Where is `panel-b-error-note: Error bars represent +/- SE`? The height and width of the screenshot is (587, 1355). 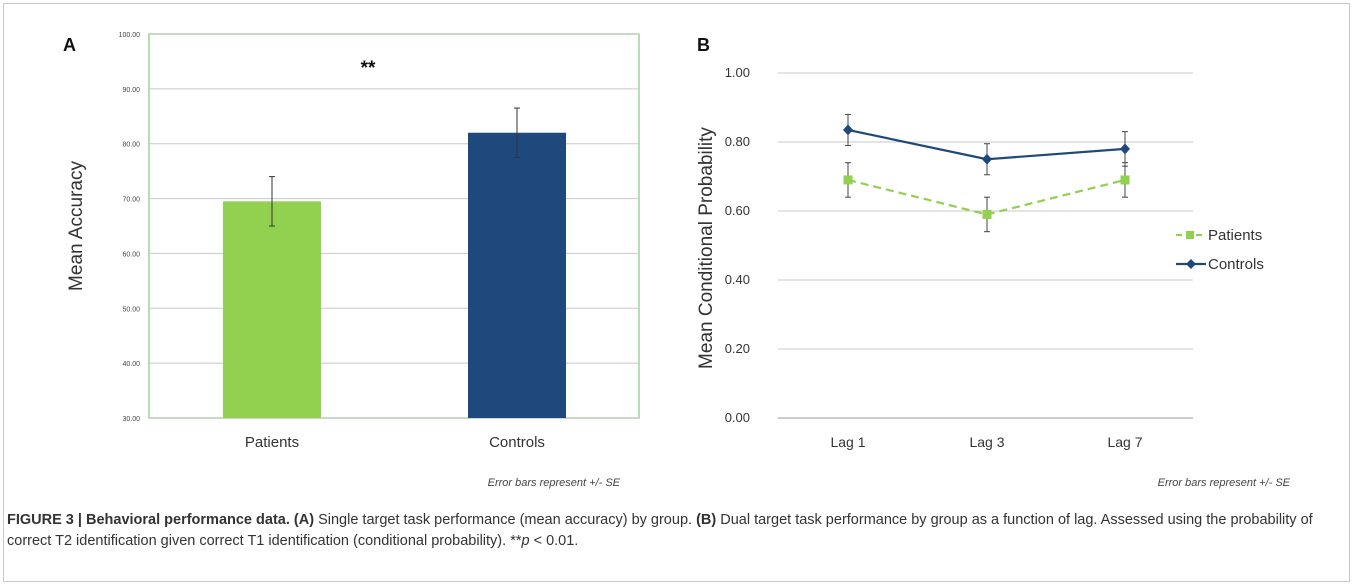
panel-b-error-note: Error bars represent +/- SE is located at coordinates (1224, 483).